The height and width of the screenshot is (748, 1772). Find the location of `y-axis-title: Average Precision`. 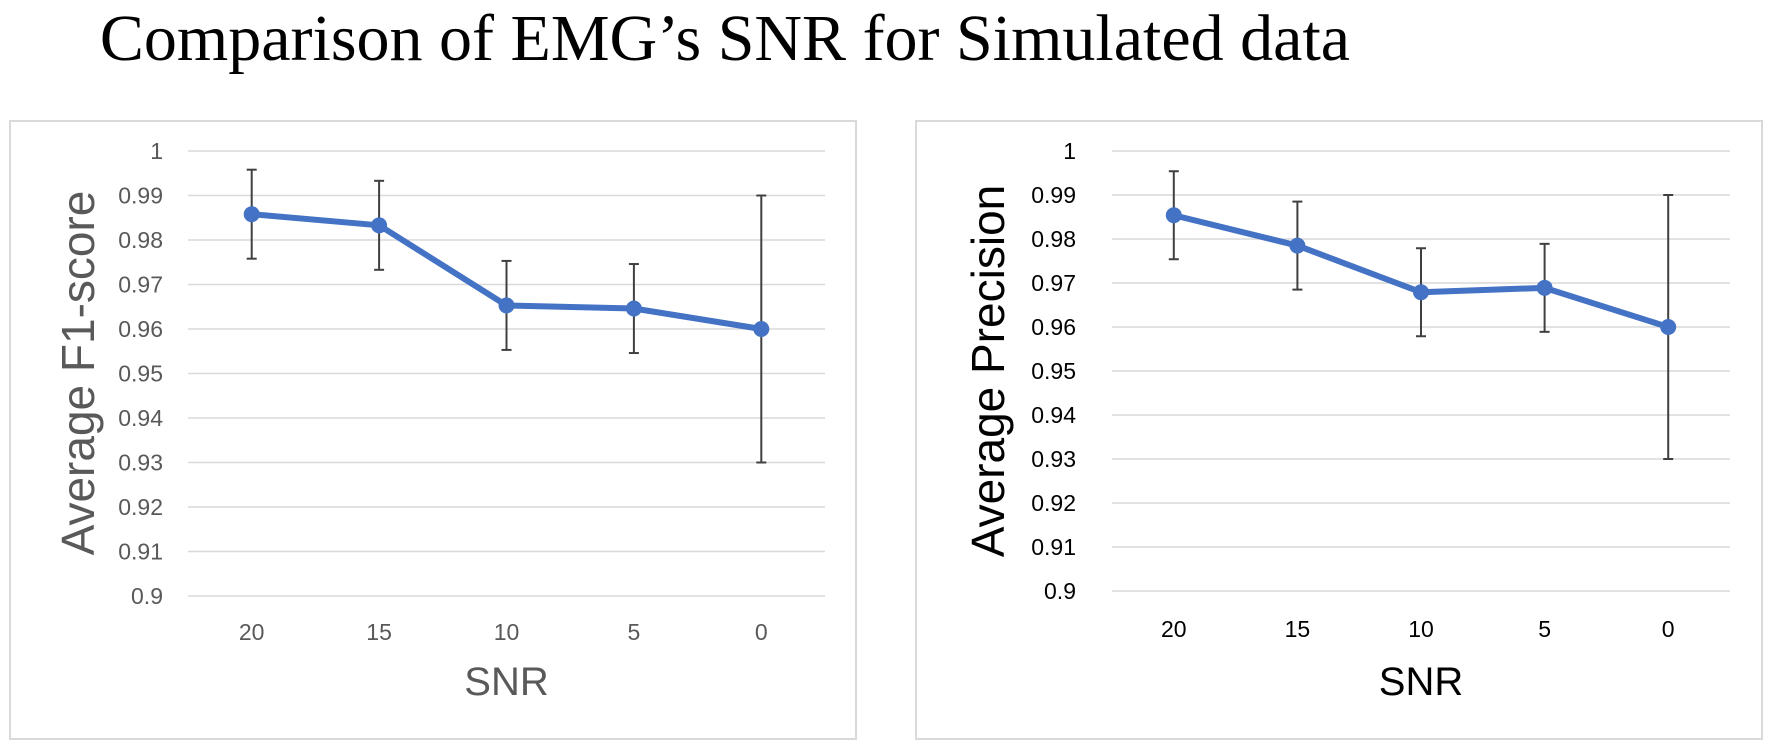

y-axis-title: Average Precision is located at coordinates (988, 371).